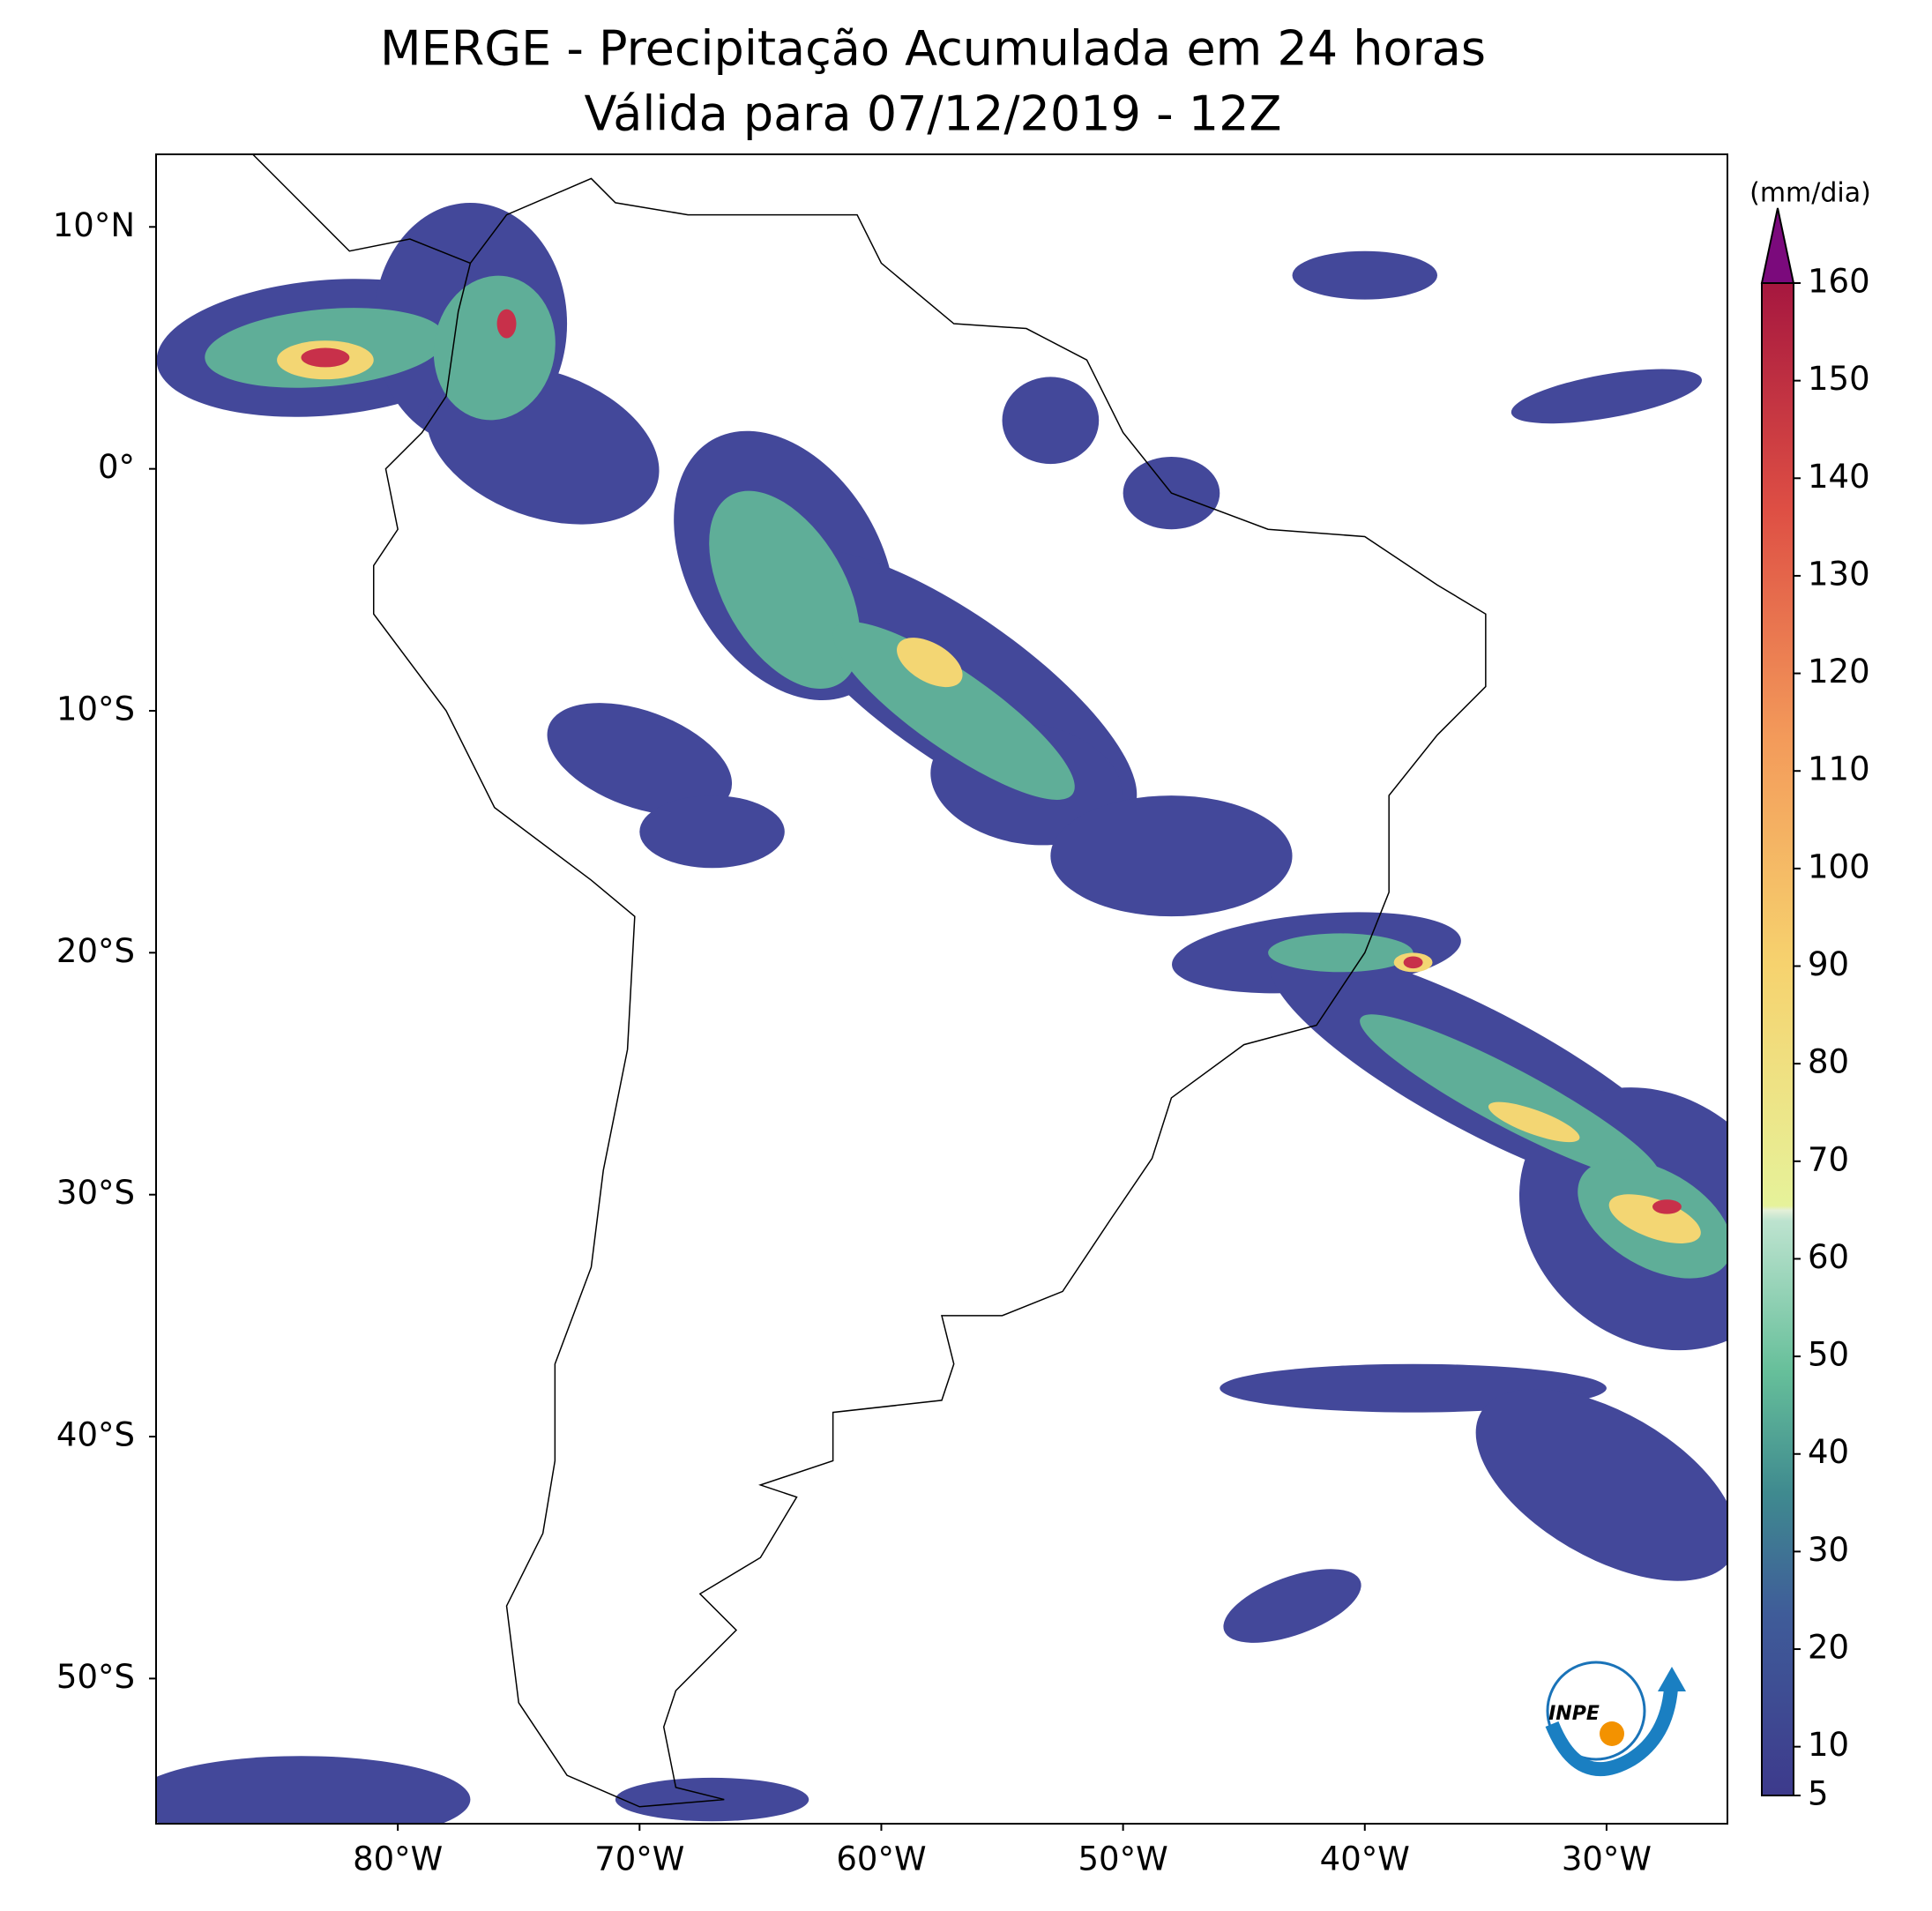 This screenshot has width=1932, height=1911. Describe the element at coordinates (1828, 1062) in the screenshot. I see `colorbar-tick-label: 80` at that location.